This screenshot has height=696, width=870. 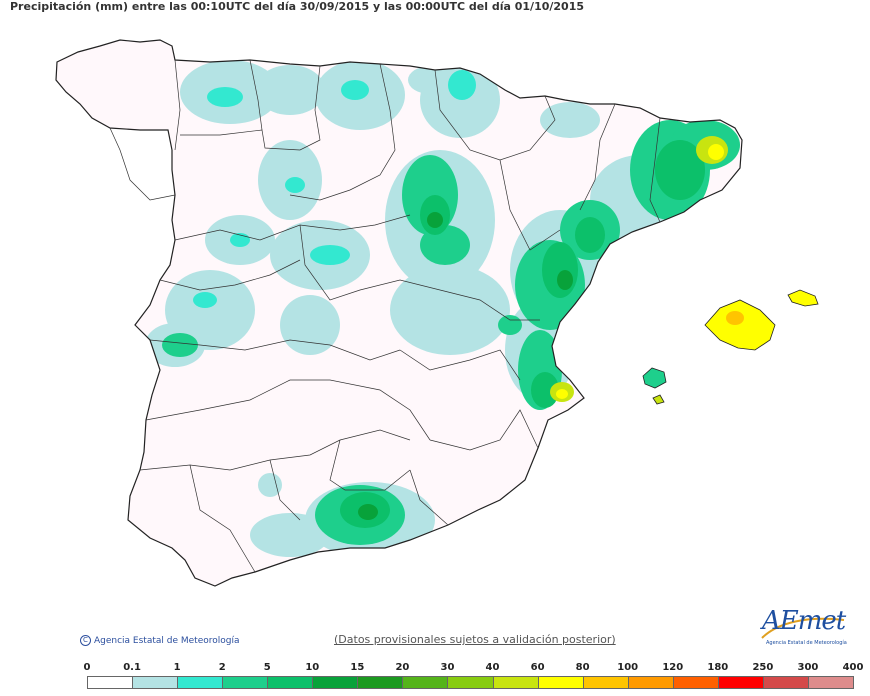 I want to click on legend-tick: 100, so click(x=628, y=667).